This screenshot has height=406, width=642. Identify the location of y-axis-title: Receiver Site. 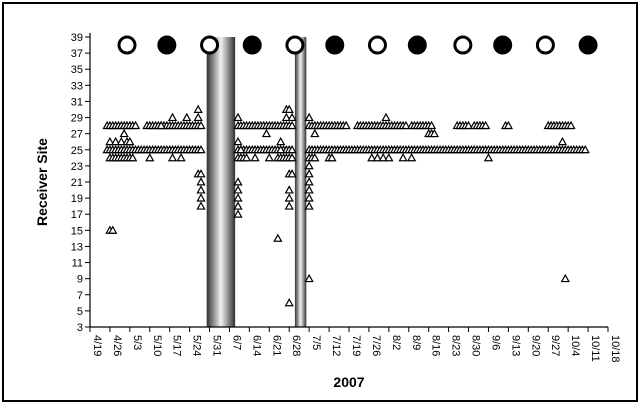
(42, 182).